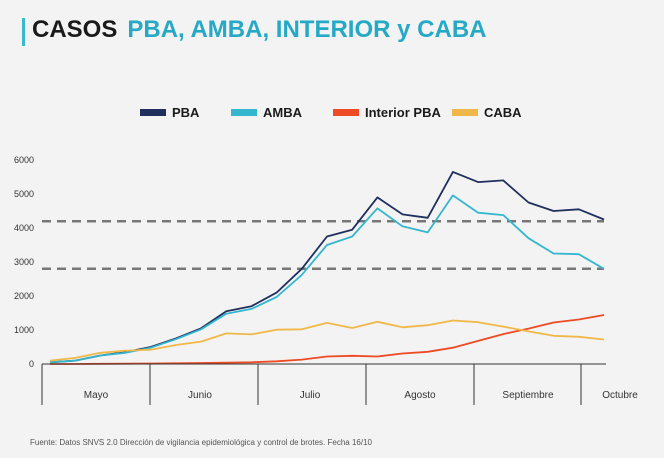 The image size is (664, 458). What do you see at coordinates (153, 112) in the screenshot?
I see `legend-swatch-pba` at bounding box center [153, 112].